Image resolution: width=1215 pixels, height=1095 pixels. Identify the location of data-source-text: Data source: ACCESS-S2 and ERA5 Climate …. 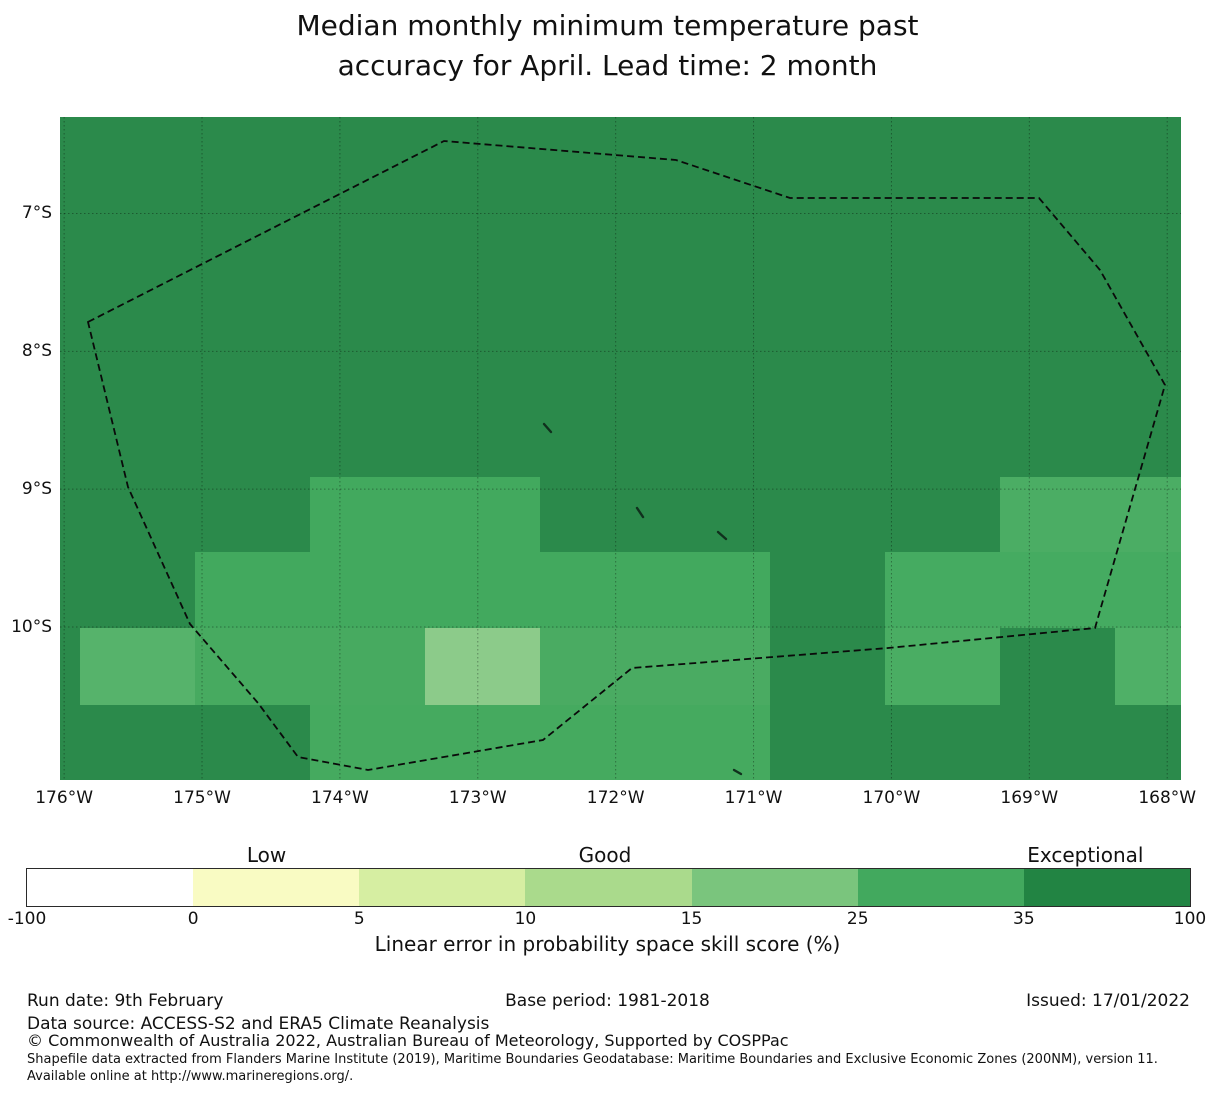
(258, 1024).